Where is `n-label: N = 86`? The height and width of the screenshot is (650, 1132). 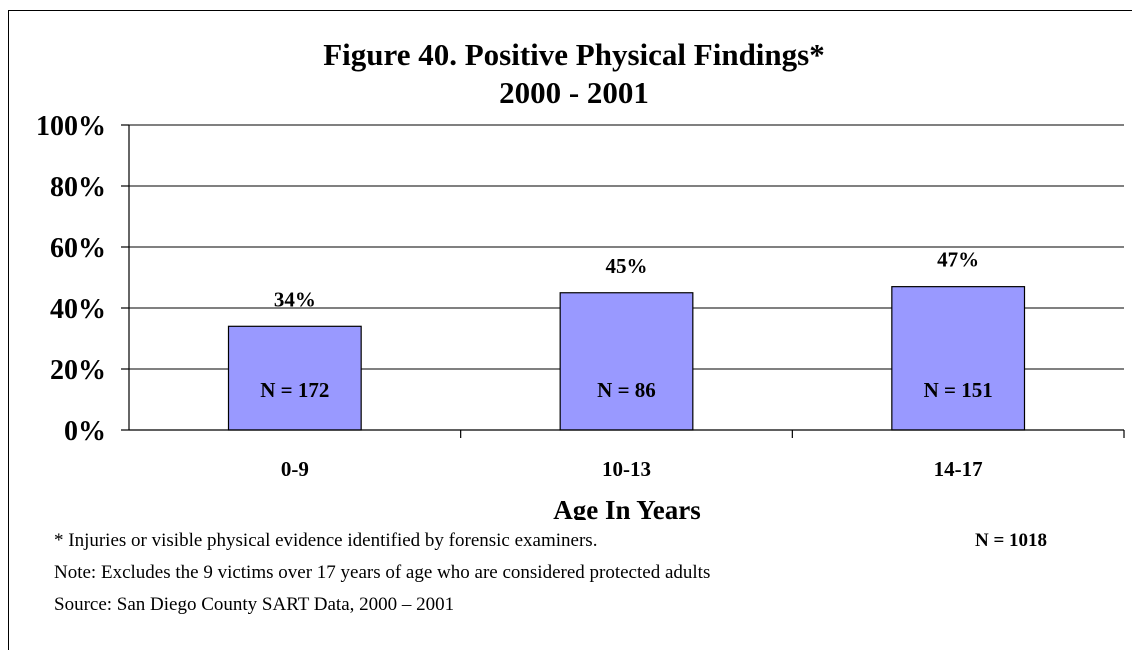
n-label: N = 86 is located at coordinates (626, 390).